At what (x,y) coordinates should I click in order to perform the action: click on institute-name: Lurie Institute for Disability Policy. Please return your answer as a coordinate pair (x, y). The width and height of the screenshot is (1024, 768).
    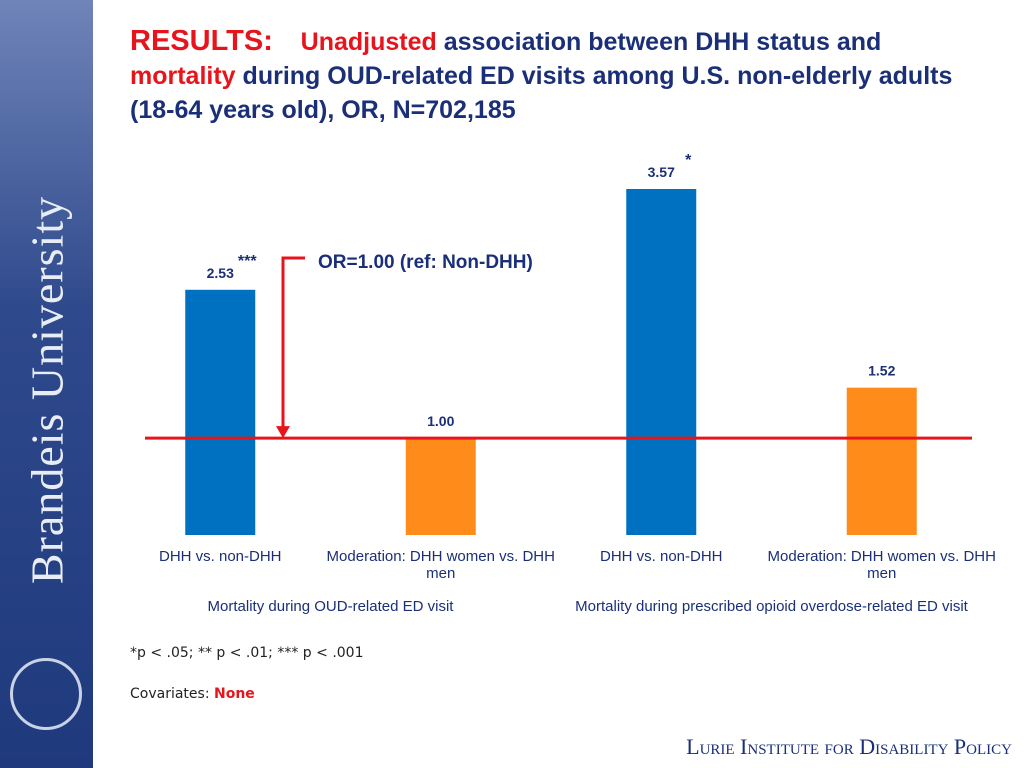
    Looking at the image, I should click on (849, 746).